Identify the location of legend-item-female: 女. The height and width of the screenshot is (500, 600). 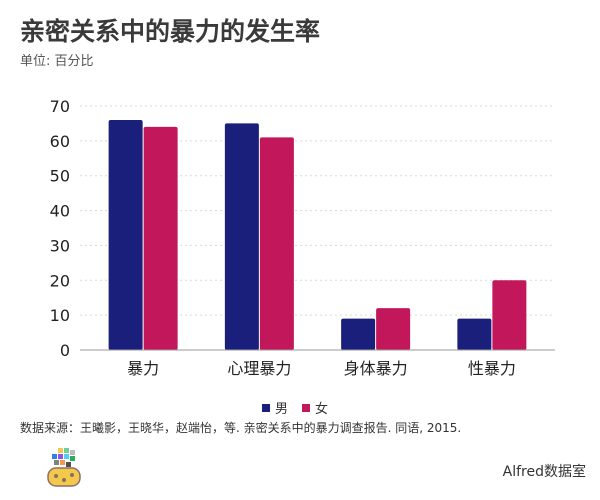
(315, 407).